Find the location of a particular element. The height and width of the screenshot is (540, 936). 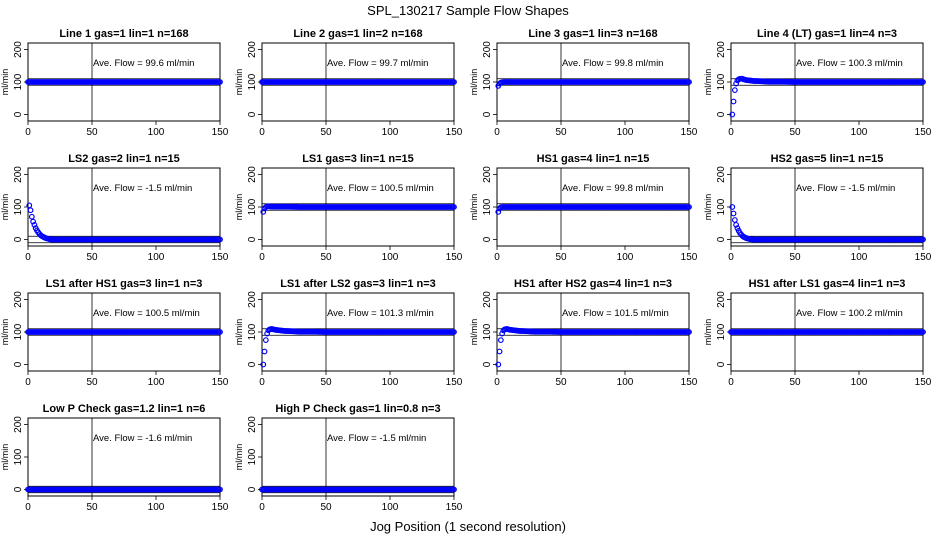

panel-title: Line 4 (LT) gas=1 lin=4 n=3 is located at coordinates (827, 34).